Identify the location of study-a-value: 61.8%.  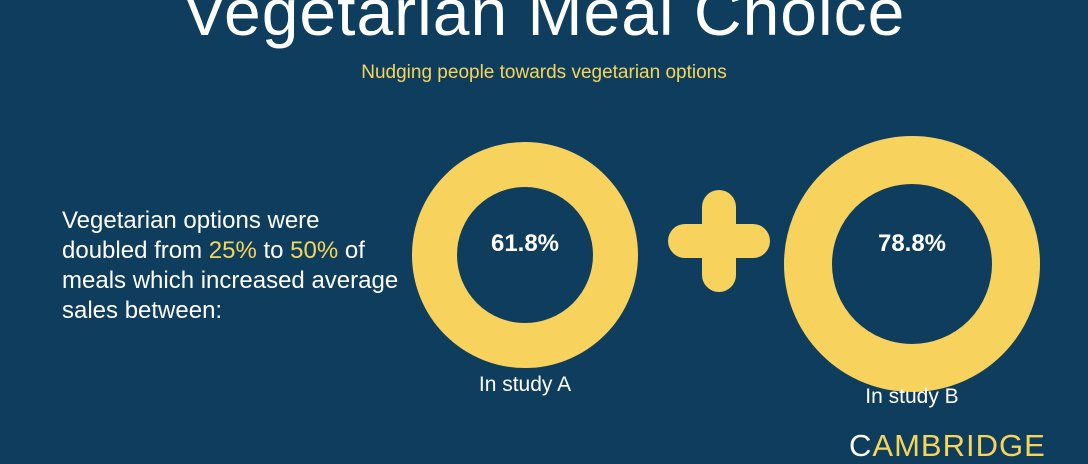
(525, 243).